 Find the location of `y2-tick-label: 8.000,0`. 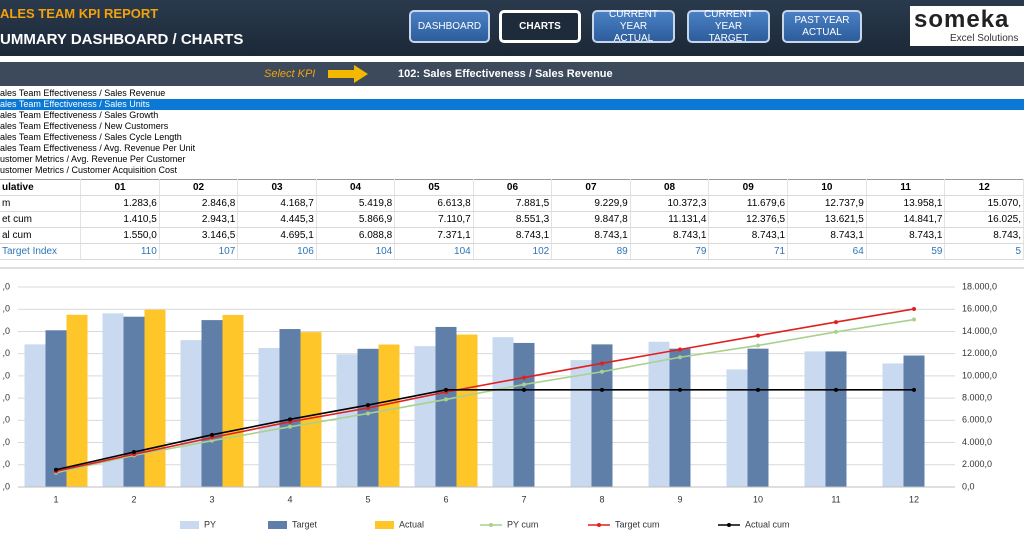

y2-tick-label: 8.000,0 is located at coordinates (977, 397).